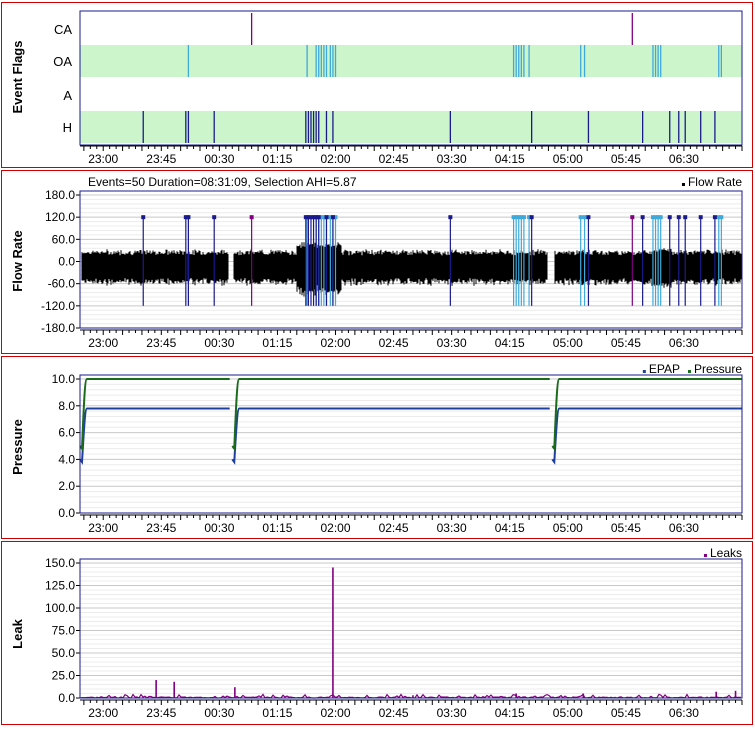  Describe the element at coordinates (67, 95) in the screenshot. I see `event-row-label: A` at that location.